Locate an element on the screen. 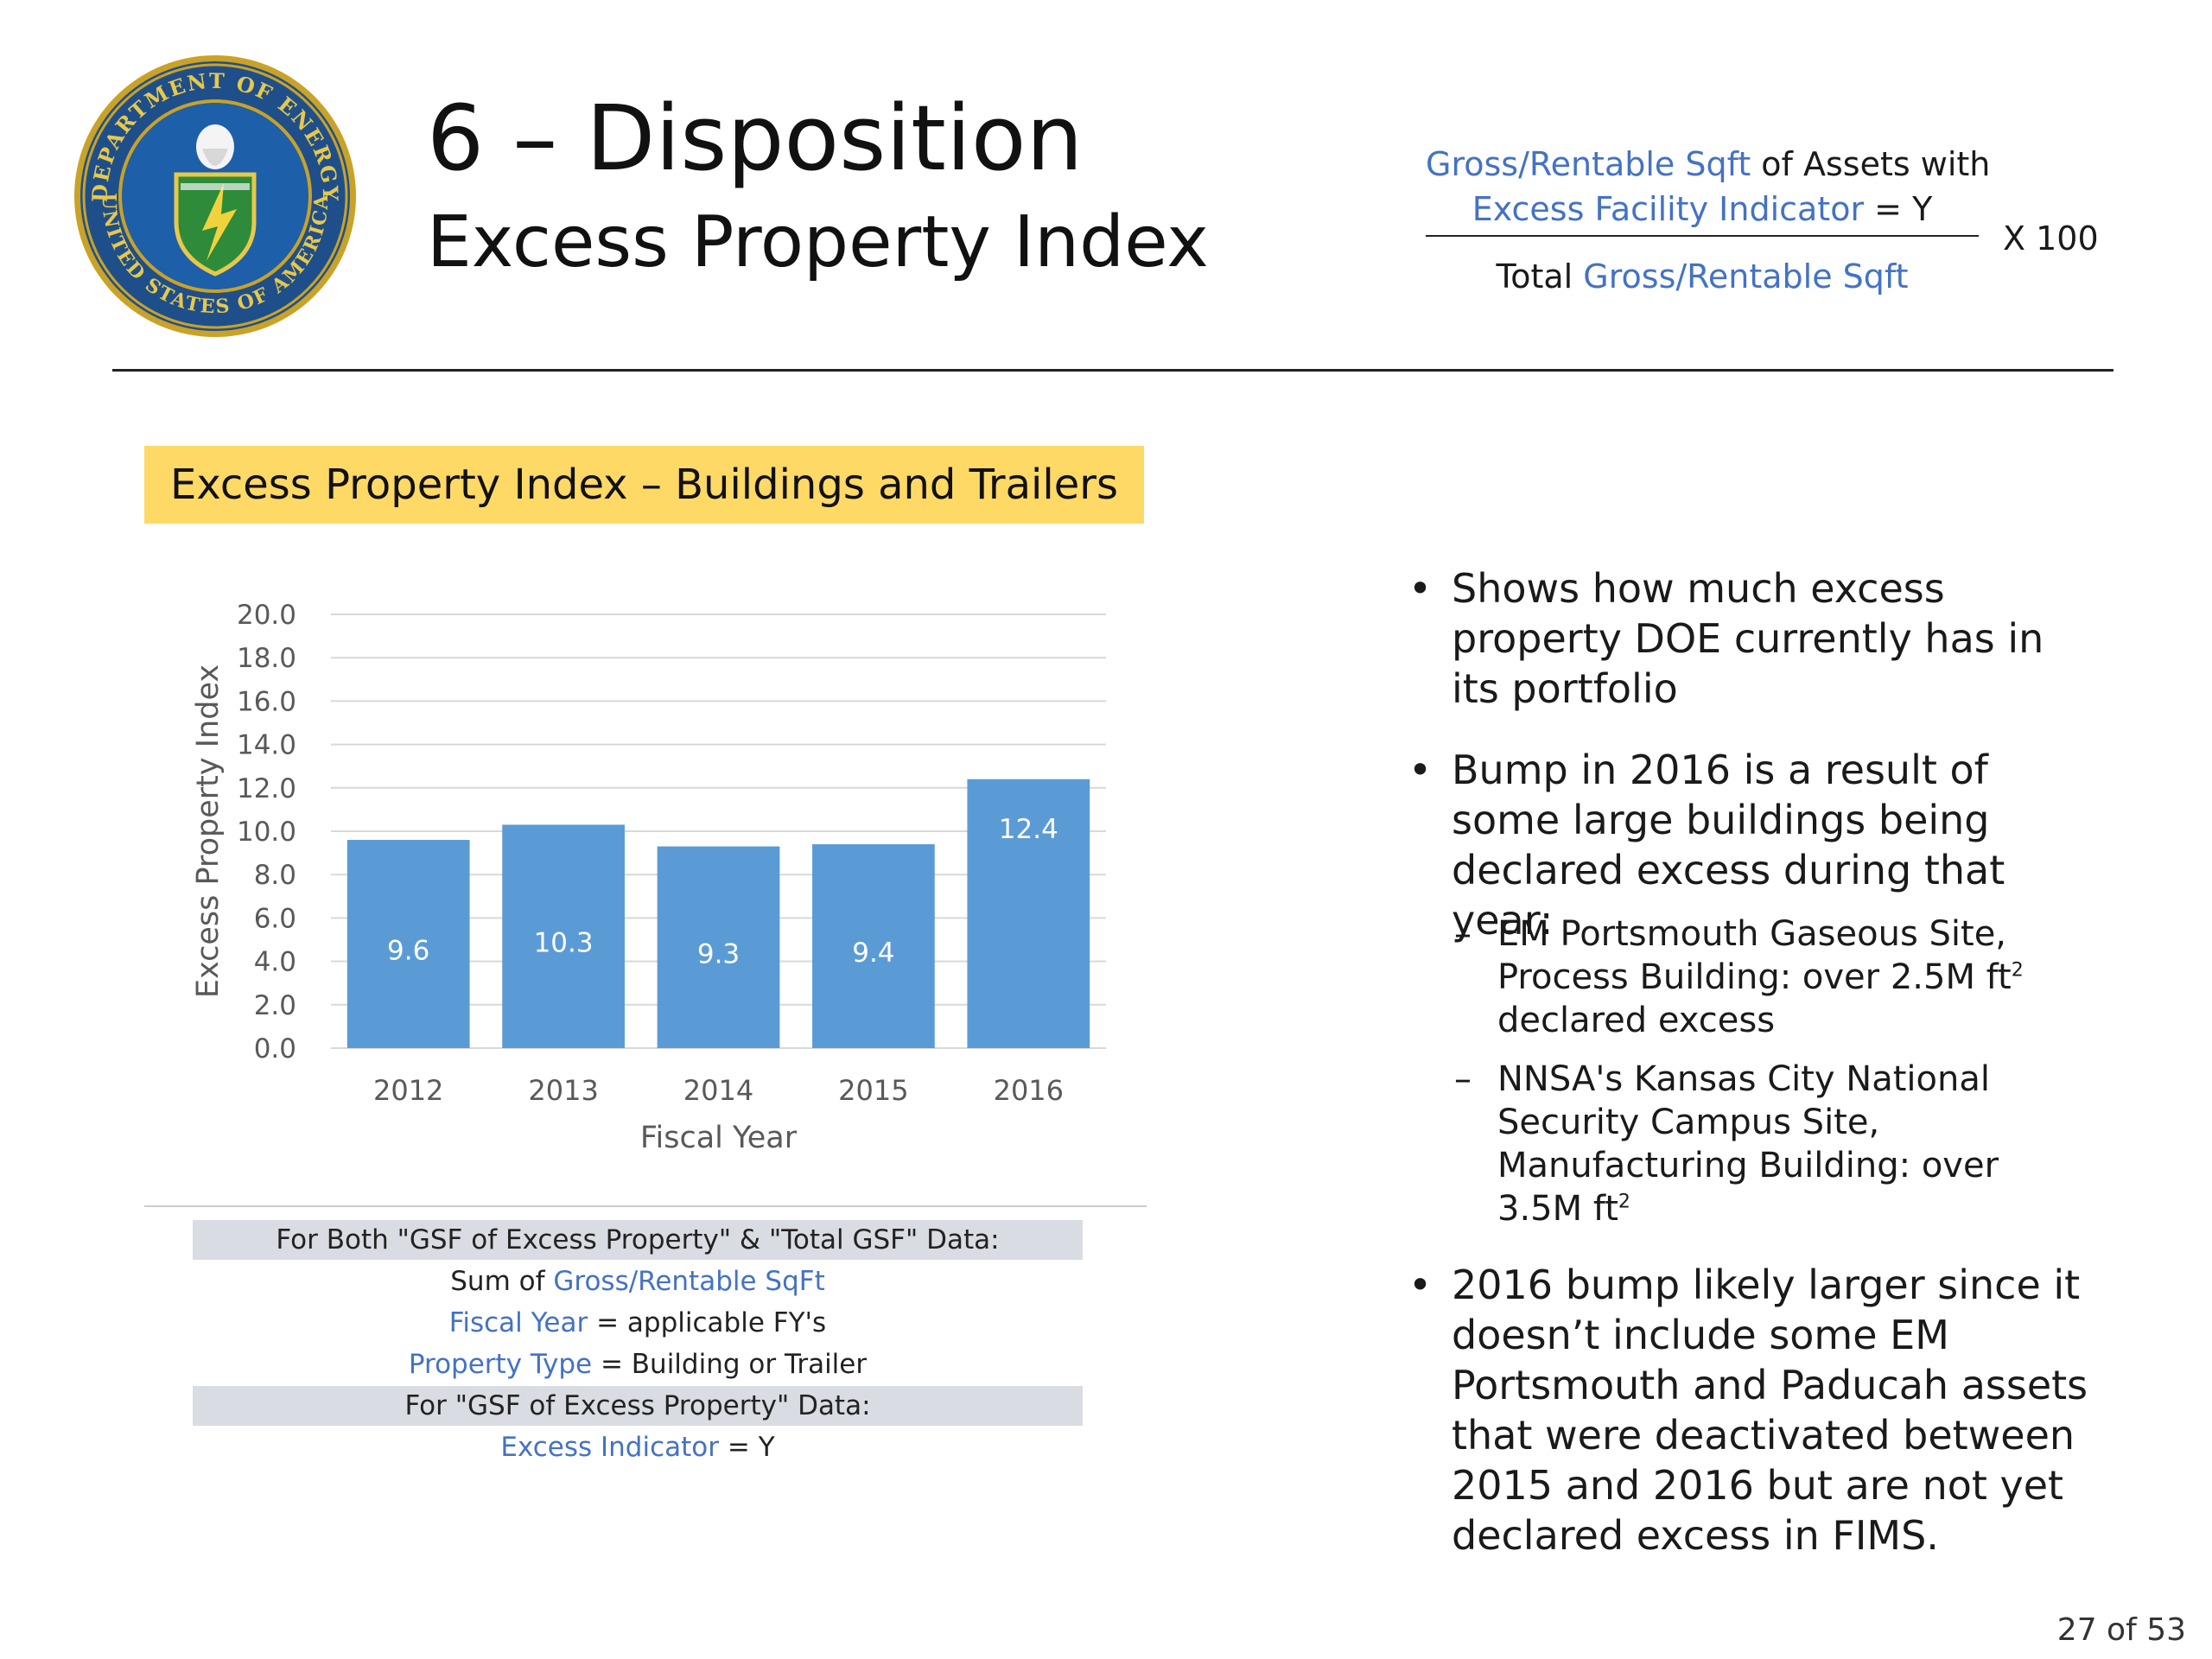  y-tick-label: 16.0 is located at coordinates (266, 701).